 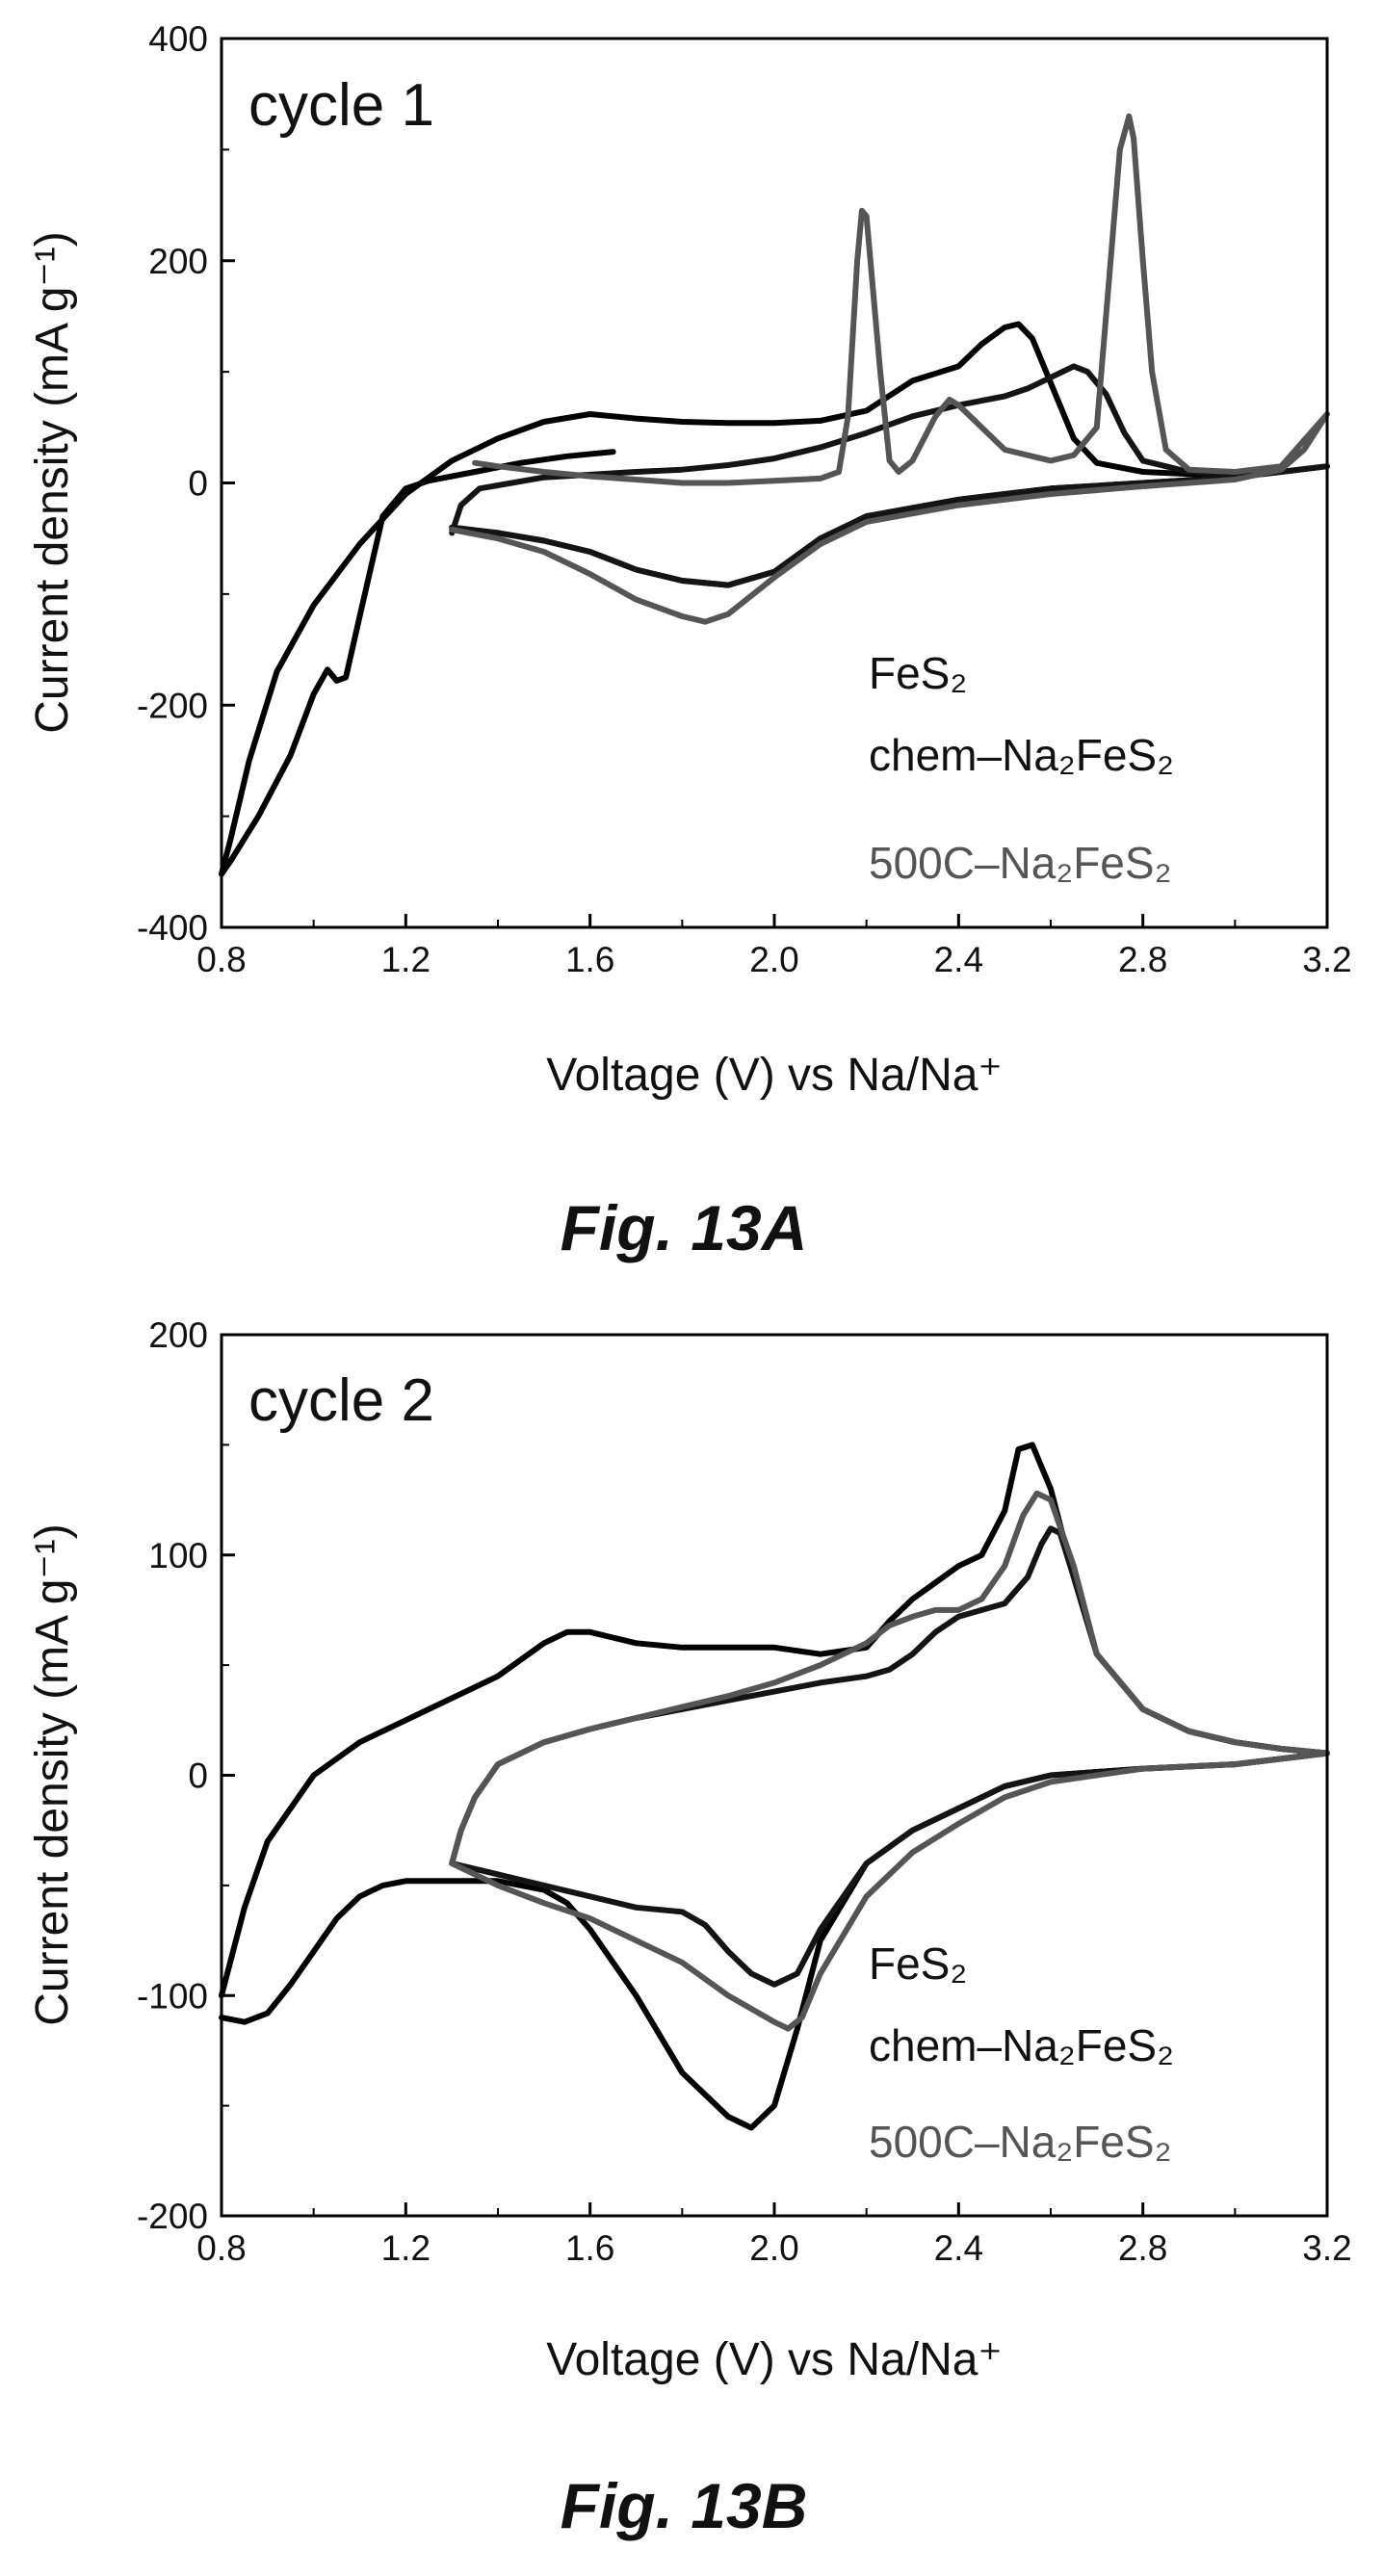 What do you see at coordinates (172, 1996) in the screenshot?
I see `y-tick-label-b-1: -100` at bounding box center [172, 1996].